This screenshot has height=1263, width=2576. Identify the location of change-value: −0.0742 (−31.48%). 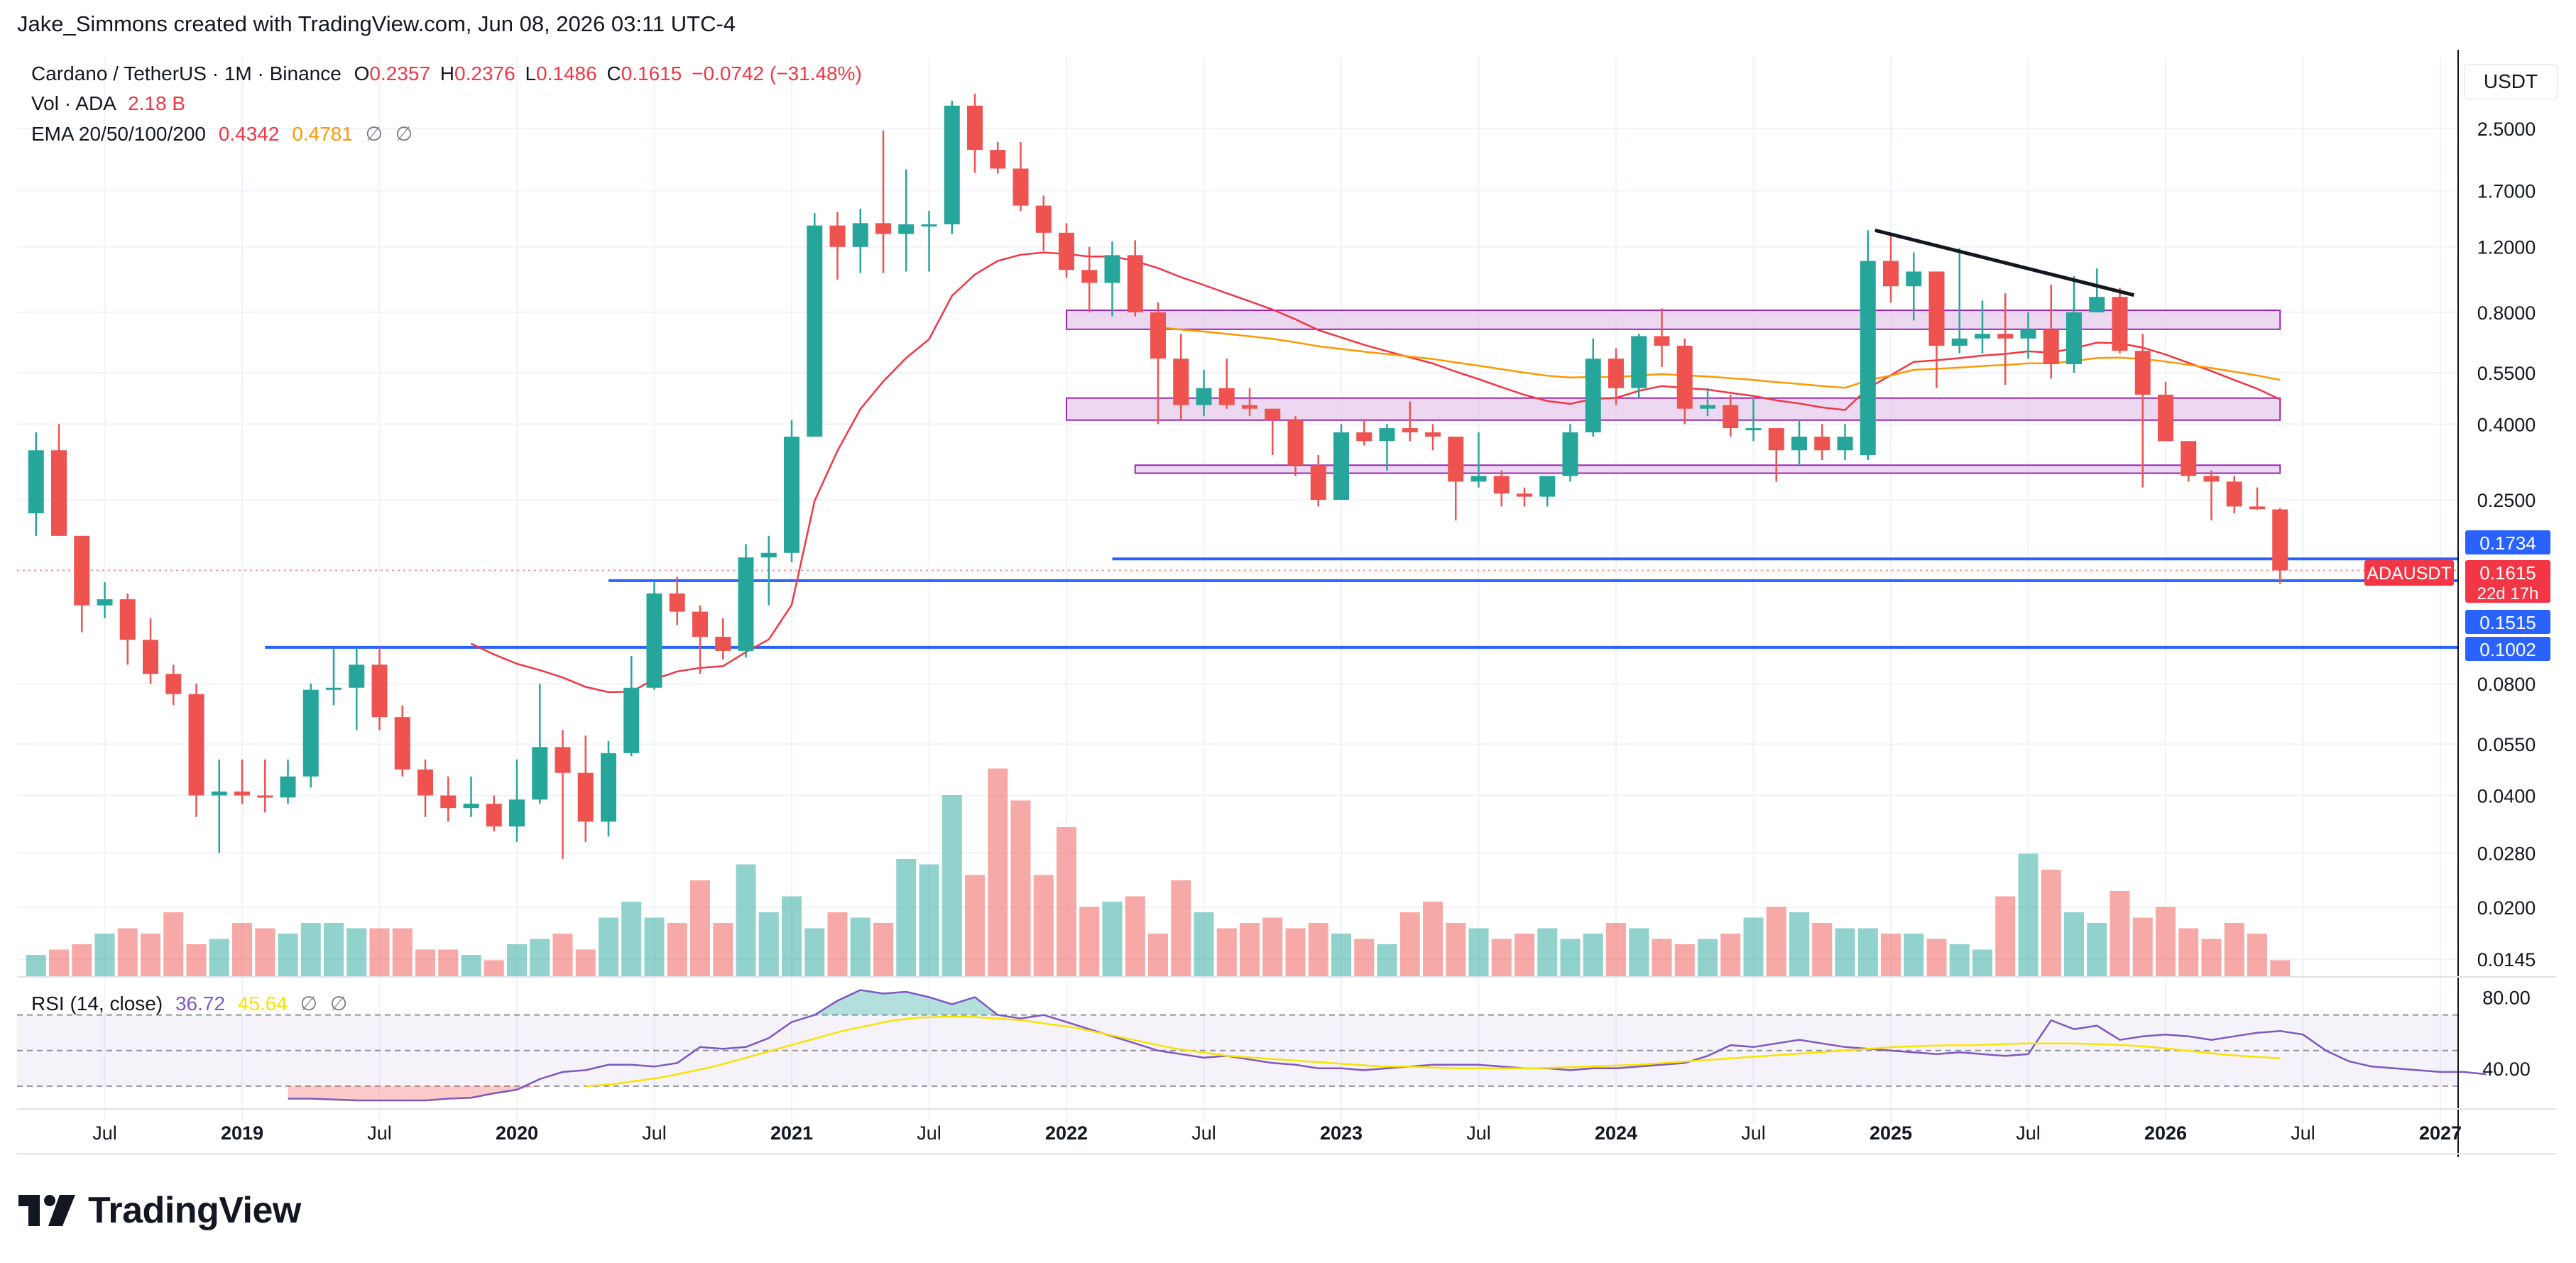
(777, 73).